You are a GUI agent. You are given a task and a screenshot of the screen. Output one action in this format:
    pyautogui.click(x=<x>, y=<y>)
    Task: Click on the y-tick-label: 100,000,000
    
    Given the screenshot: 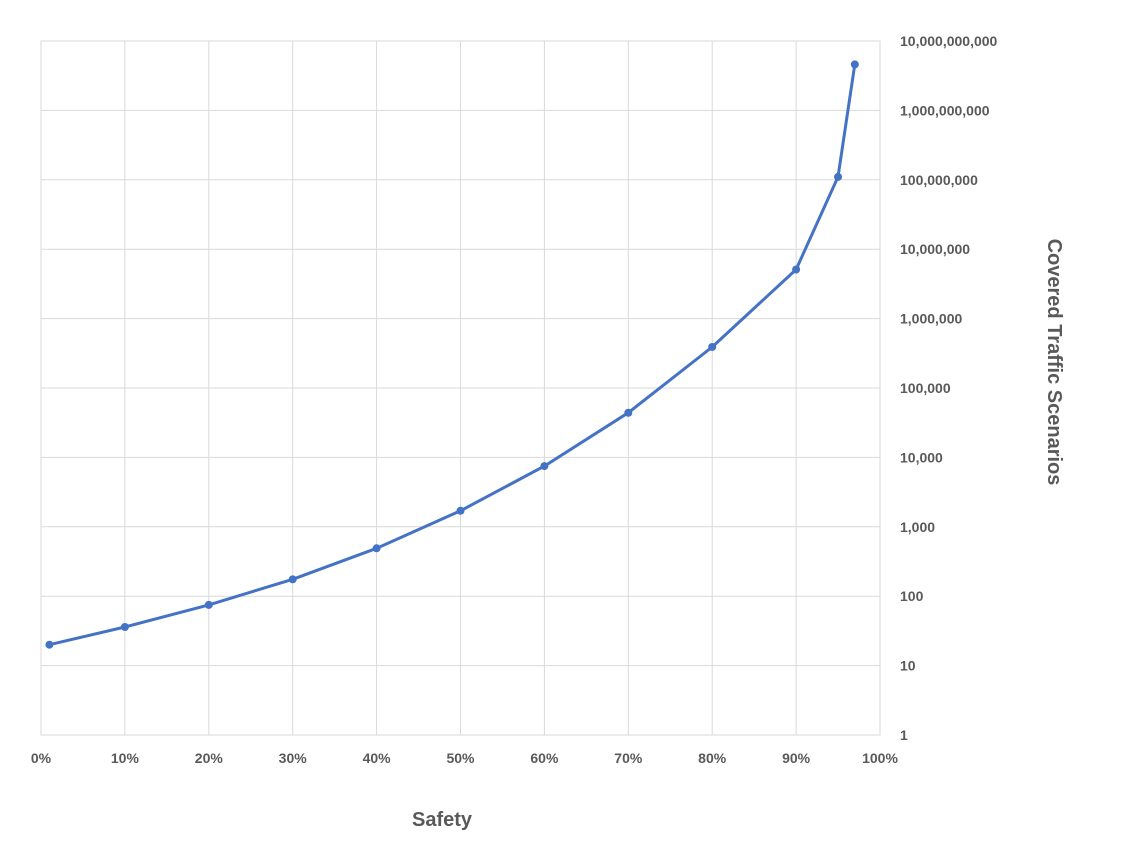 What is the action you would take?
    pyautogui.click(x=939, y=180)
    